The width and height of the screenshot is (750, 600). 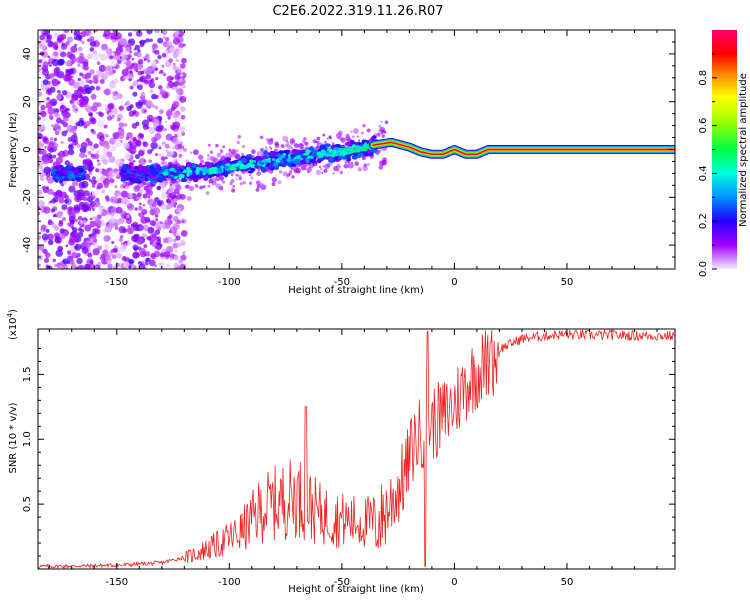 I want to click on snr-x-tick-label: -150, so click(x=116, y=582).